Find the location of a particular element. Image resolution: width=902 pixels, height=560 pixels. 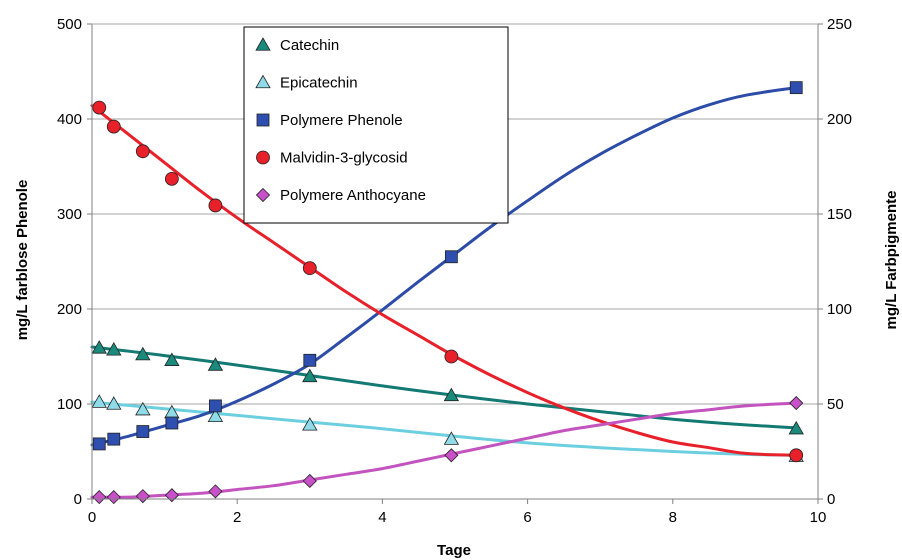

legend-label: Epicatechin is located at coordinates (319, 83).